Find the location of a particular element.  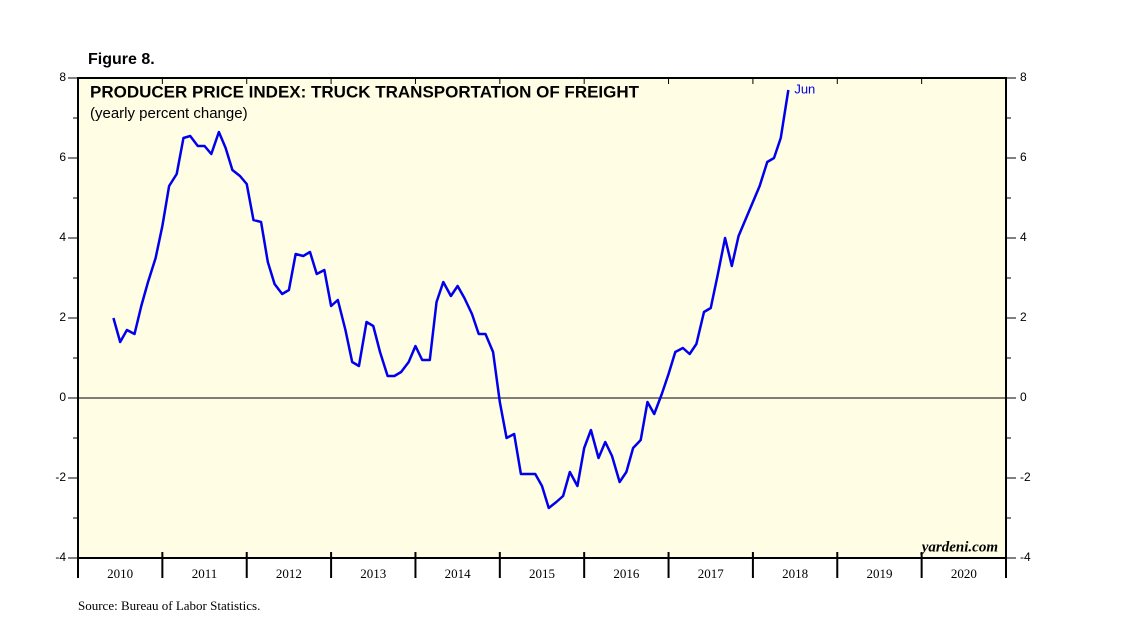

x-tick-label: 2011 is located at coordinates (205, 573).